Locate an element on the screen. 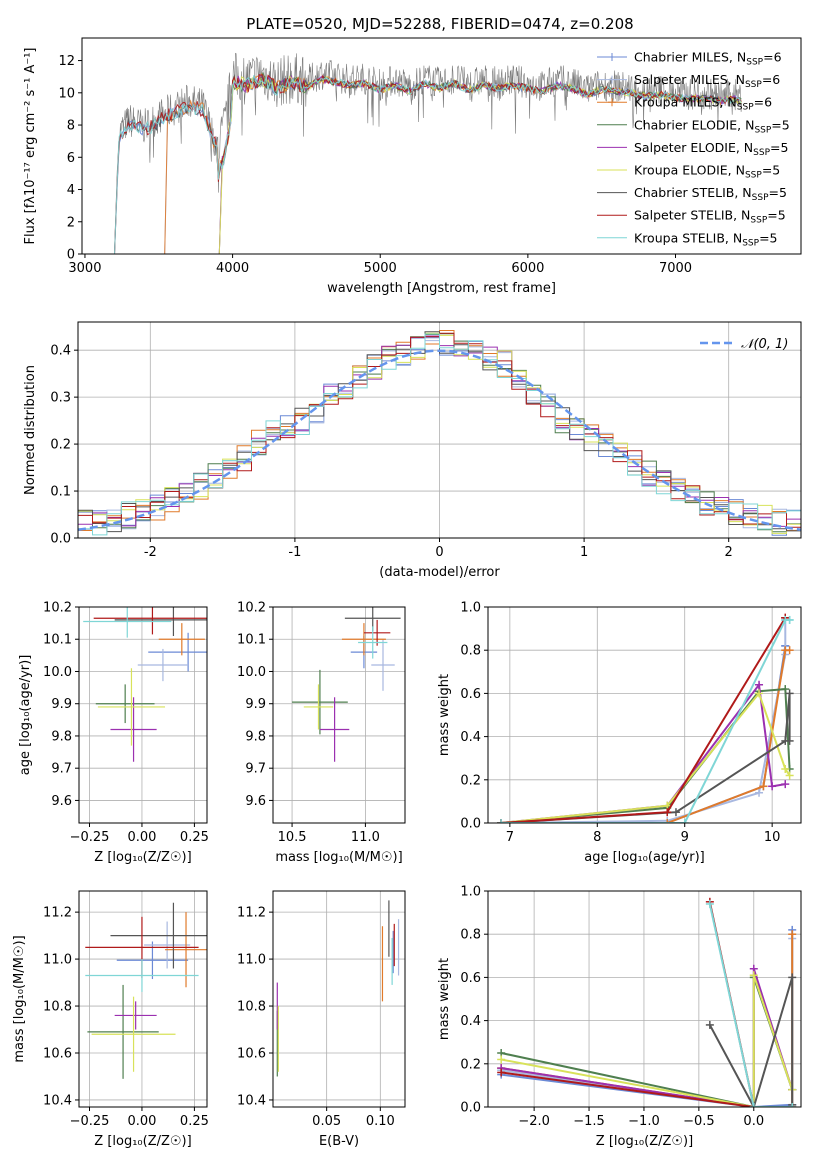 The width and height of the screenshot is (819, 1170). x-axis-label: (data-model)/error is located at coordinates (439, 572).